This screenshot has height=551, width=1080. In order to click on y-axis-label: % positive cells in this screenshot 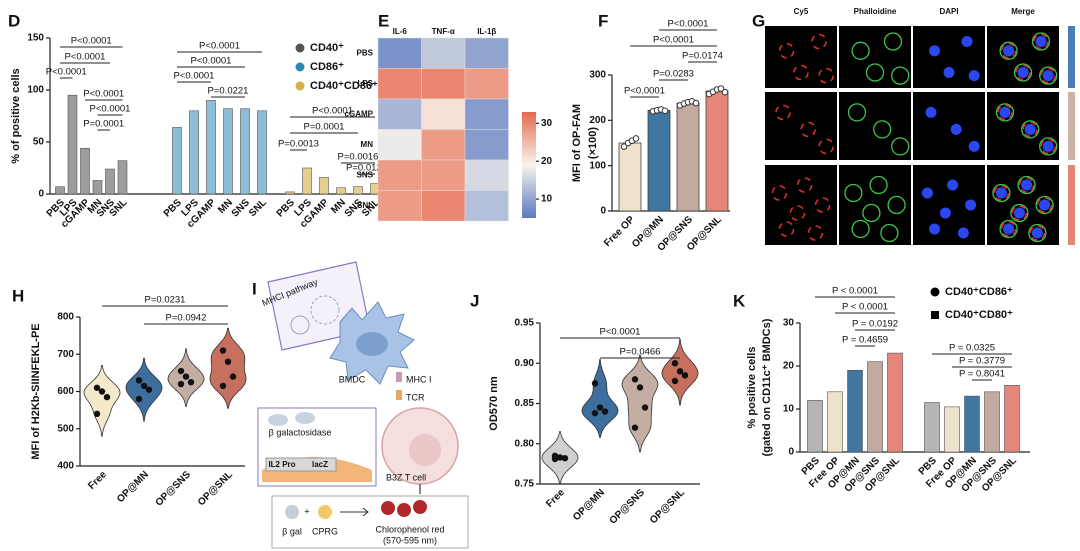, I will do `click(752, 388)`.